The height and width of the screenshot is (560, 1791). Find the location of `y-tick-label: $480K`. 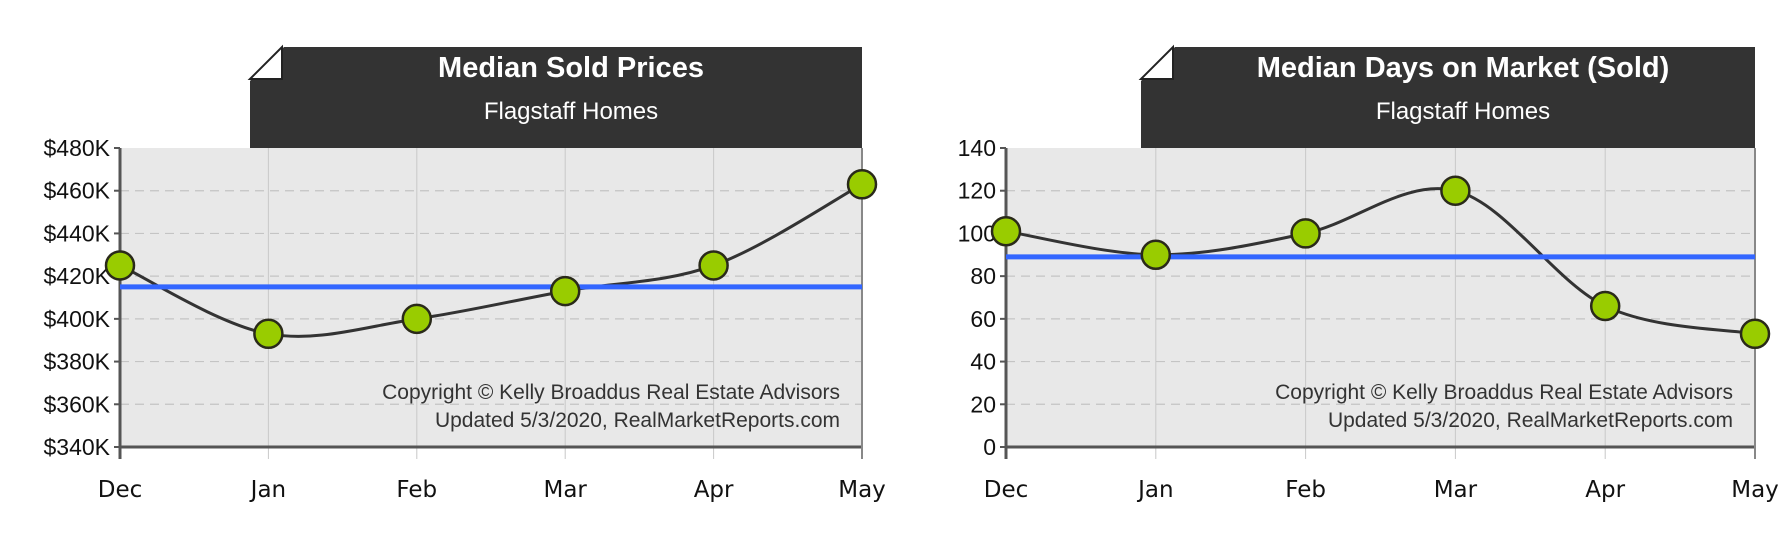

y-tick-label: $480K is located at coordinates (76, 148).